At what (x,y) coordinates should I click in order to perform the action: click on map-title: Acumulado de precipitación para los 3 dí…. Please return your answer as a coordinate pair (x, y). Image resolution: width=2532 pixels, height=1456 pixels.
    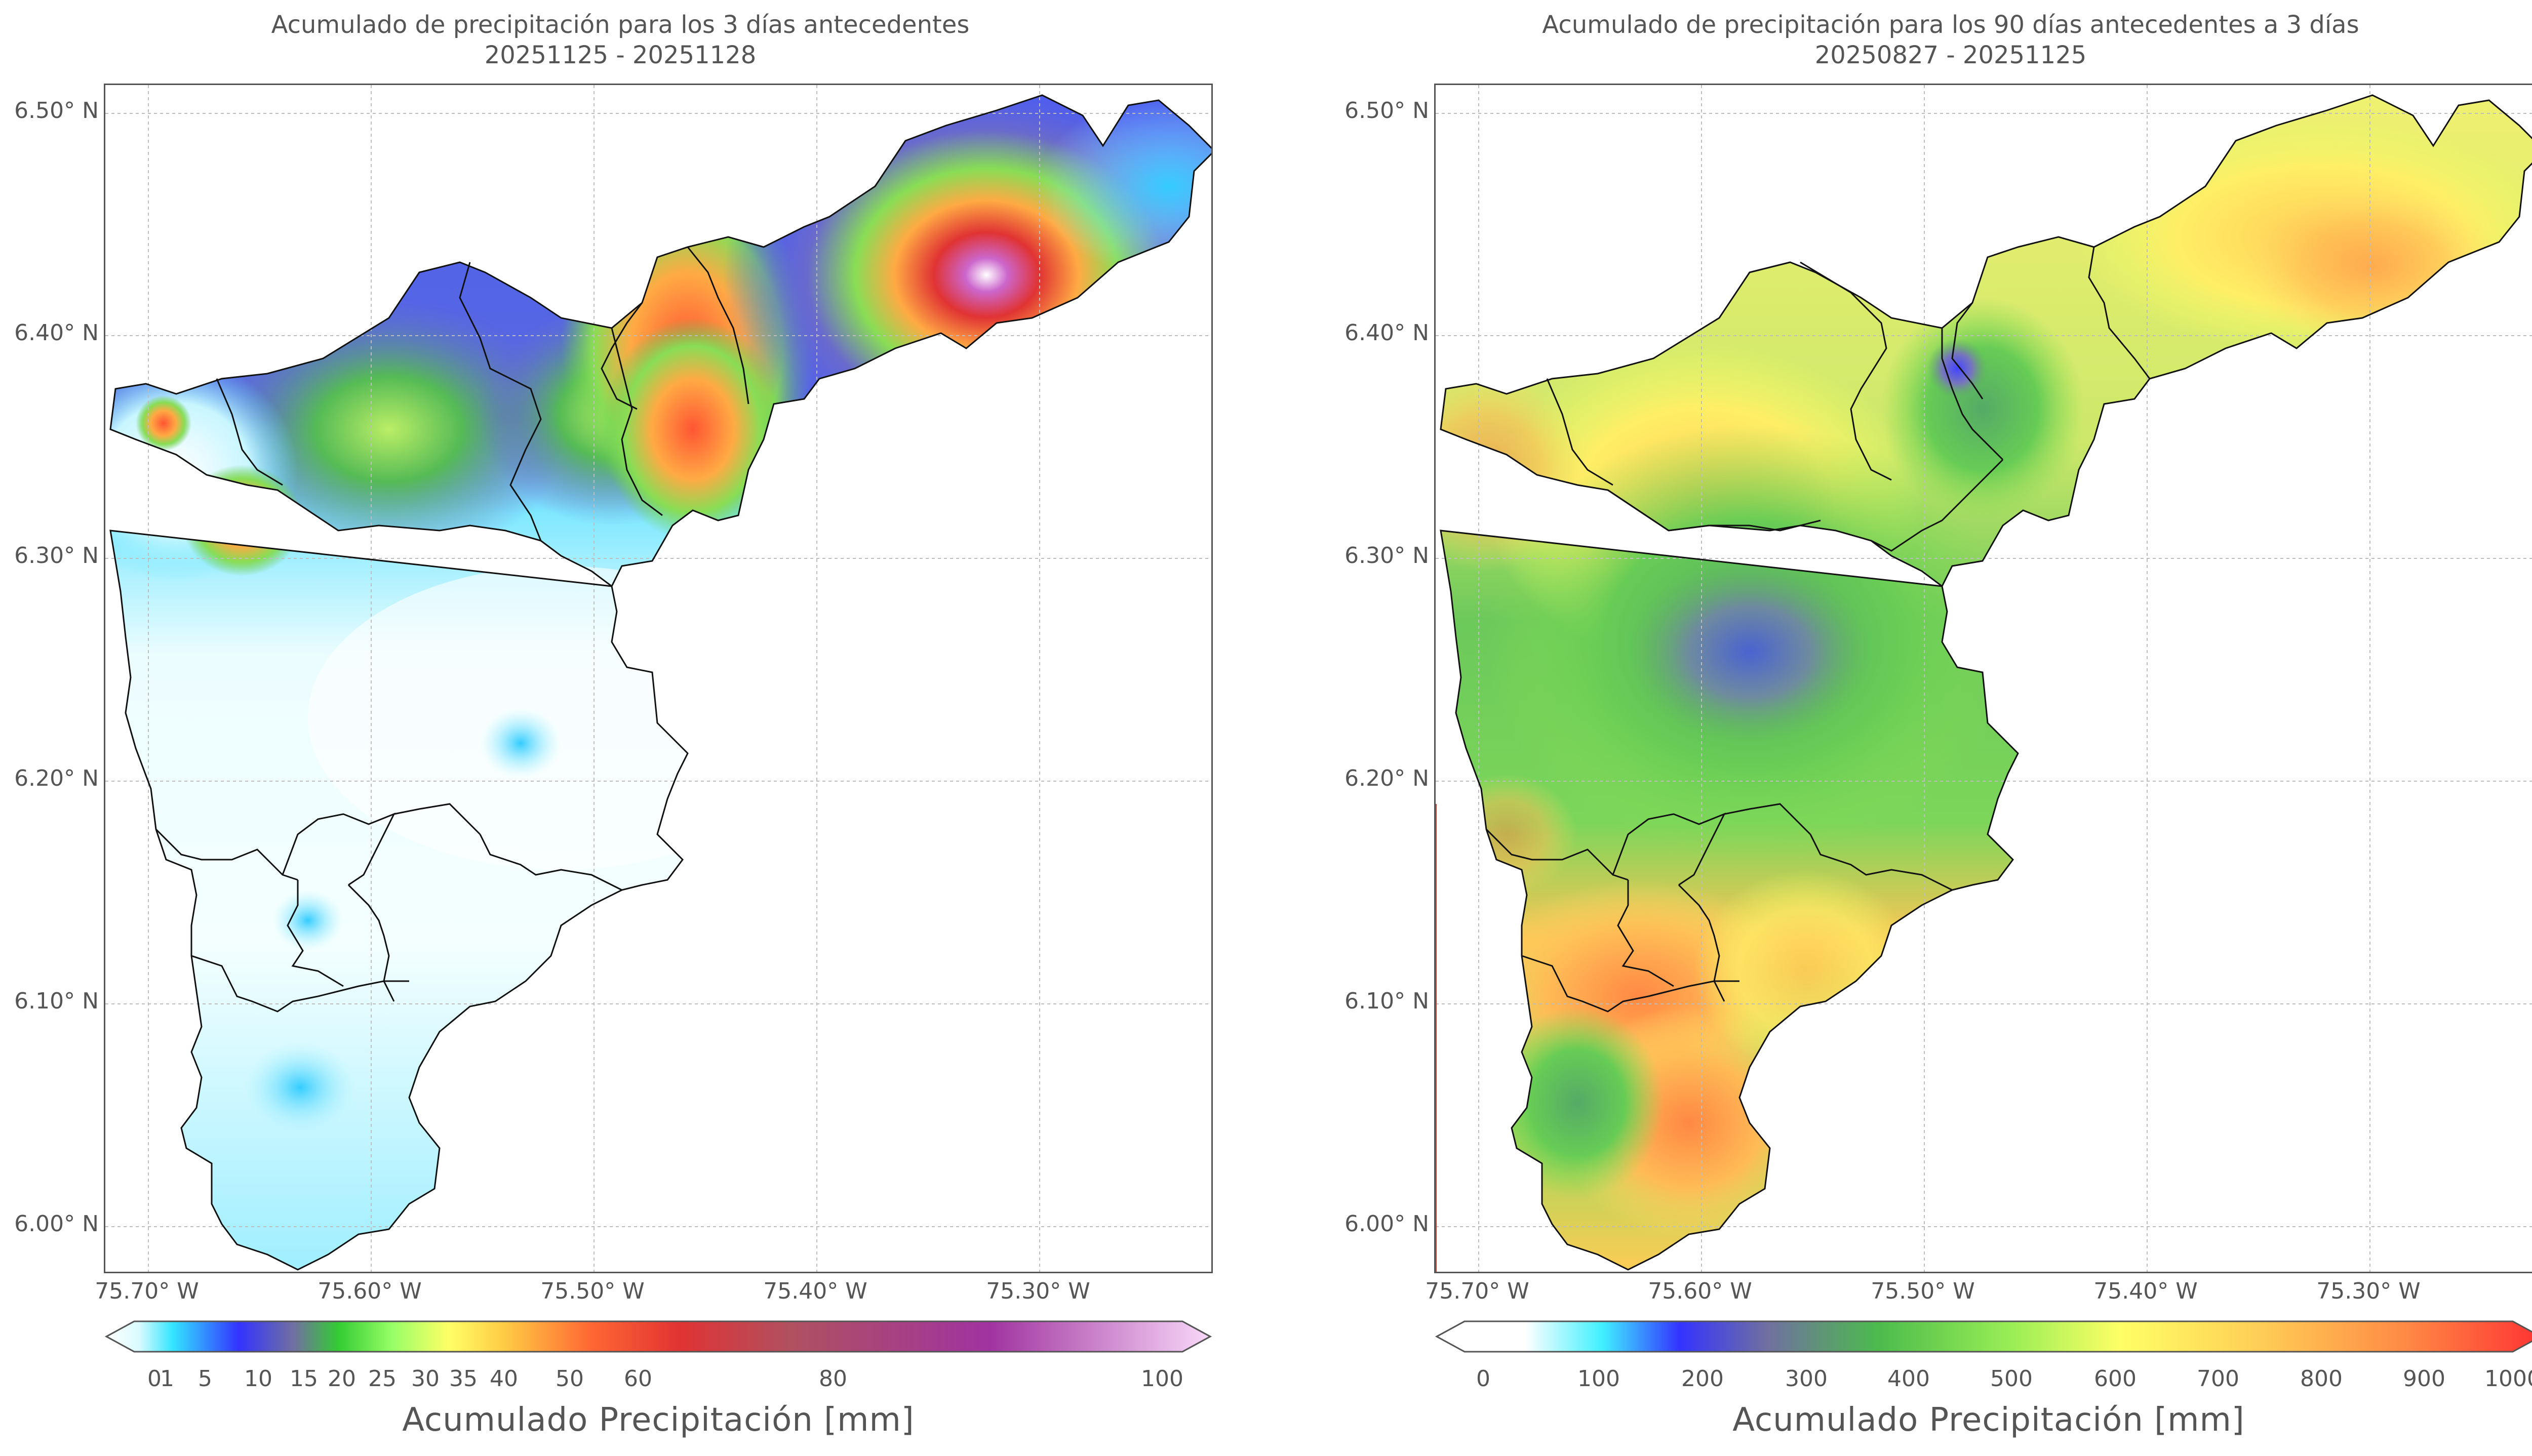
    Looking at the image, I should click on (620, 25).